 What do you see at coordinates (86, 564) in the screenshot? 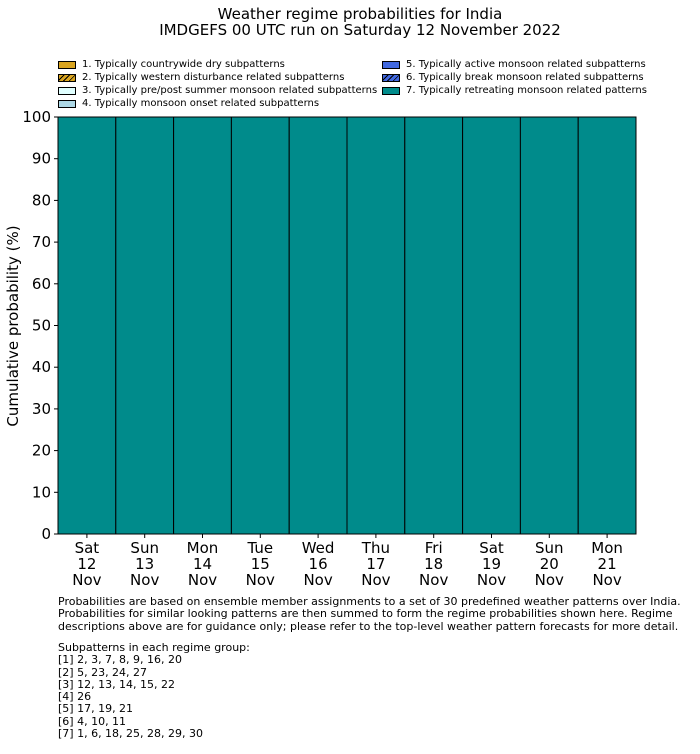
I see `x-tick-label: 12` at bounding box center [86, 564].